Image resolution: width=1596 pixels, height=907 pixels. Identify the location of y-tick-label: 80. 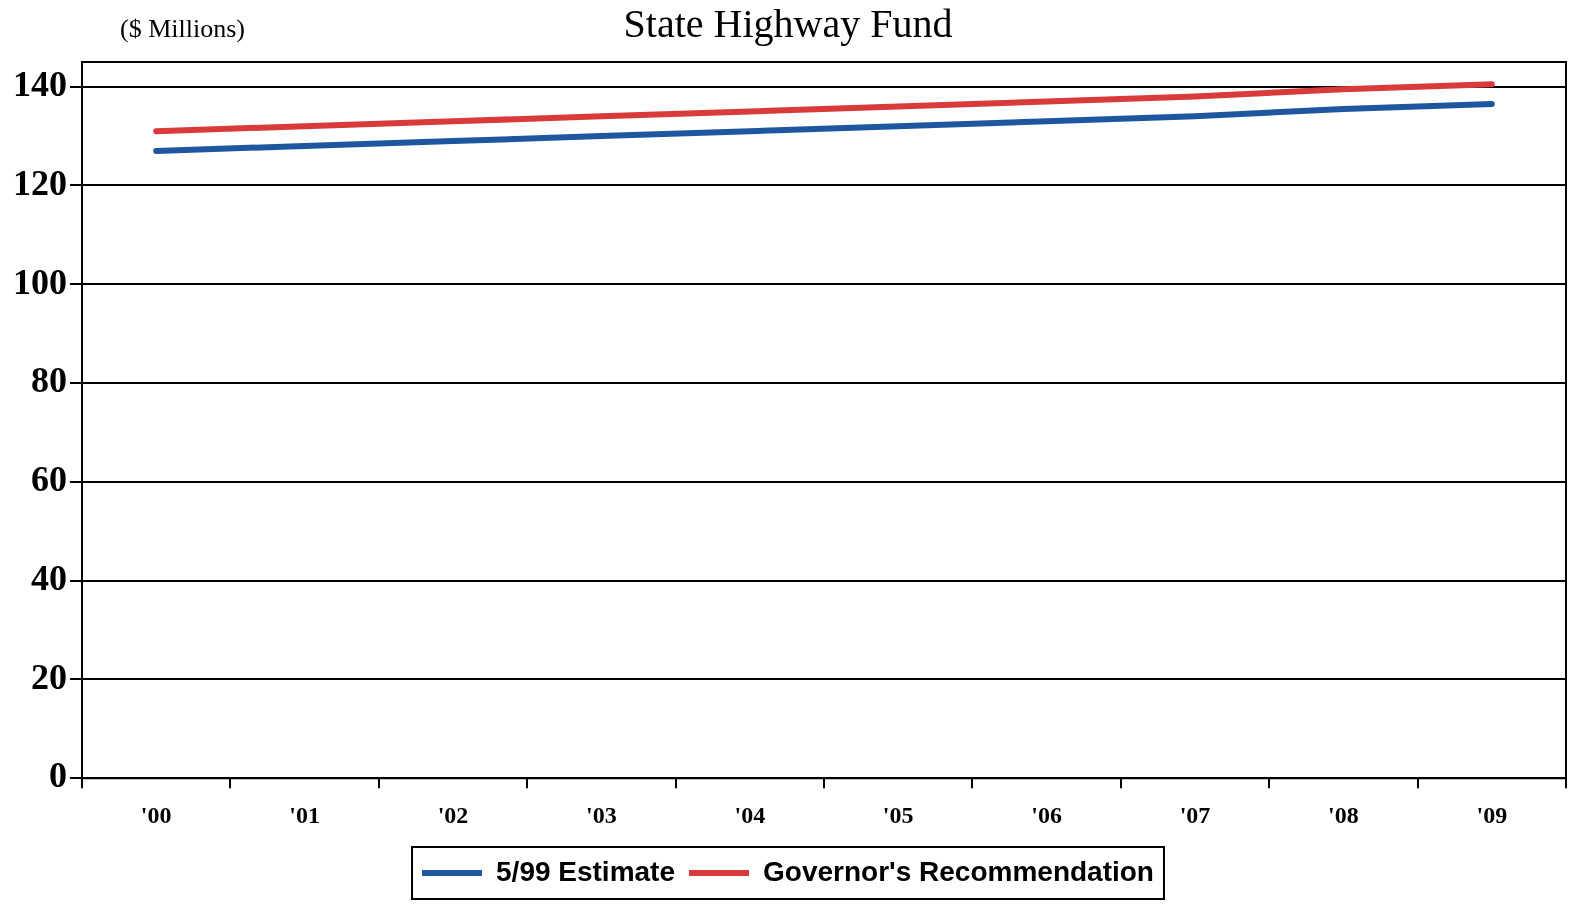
(49, 380).